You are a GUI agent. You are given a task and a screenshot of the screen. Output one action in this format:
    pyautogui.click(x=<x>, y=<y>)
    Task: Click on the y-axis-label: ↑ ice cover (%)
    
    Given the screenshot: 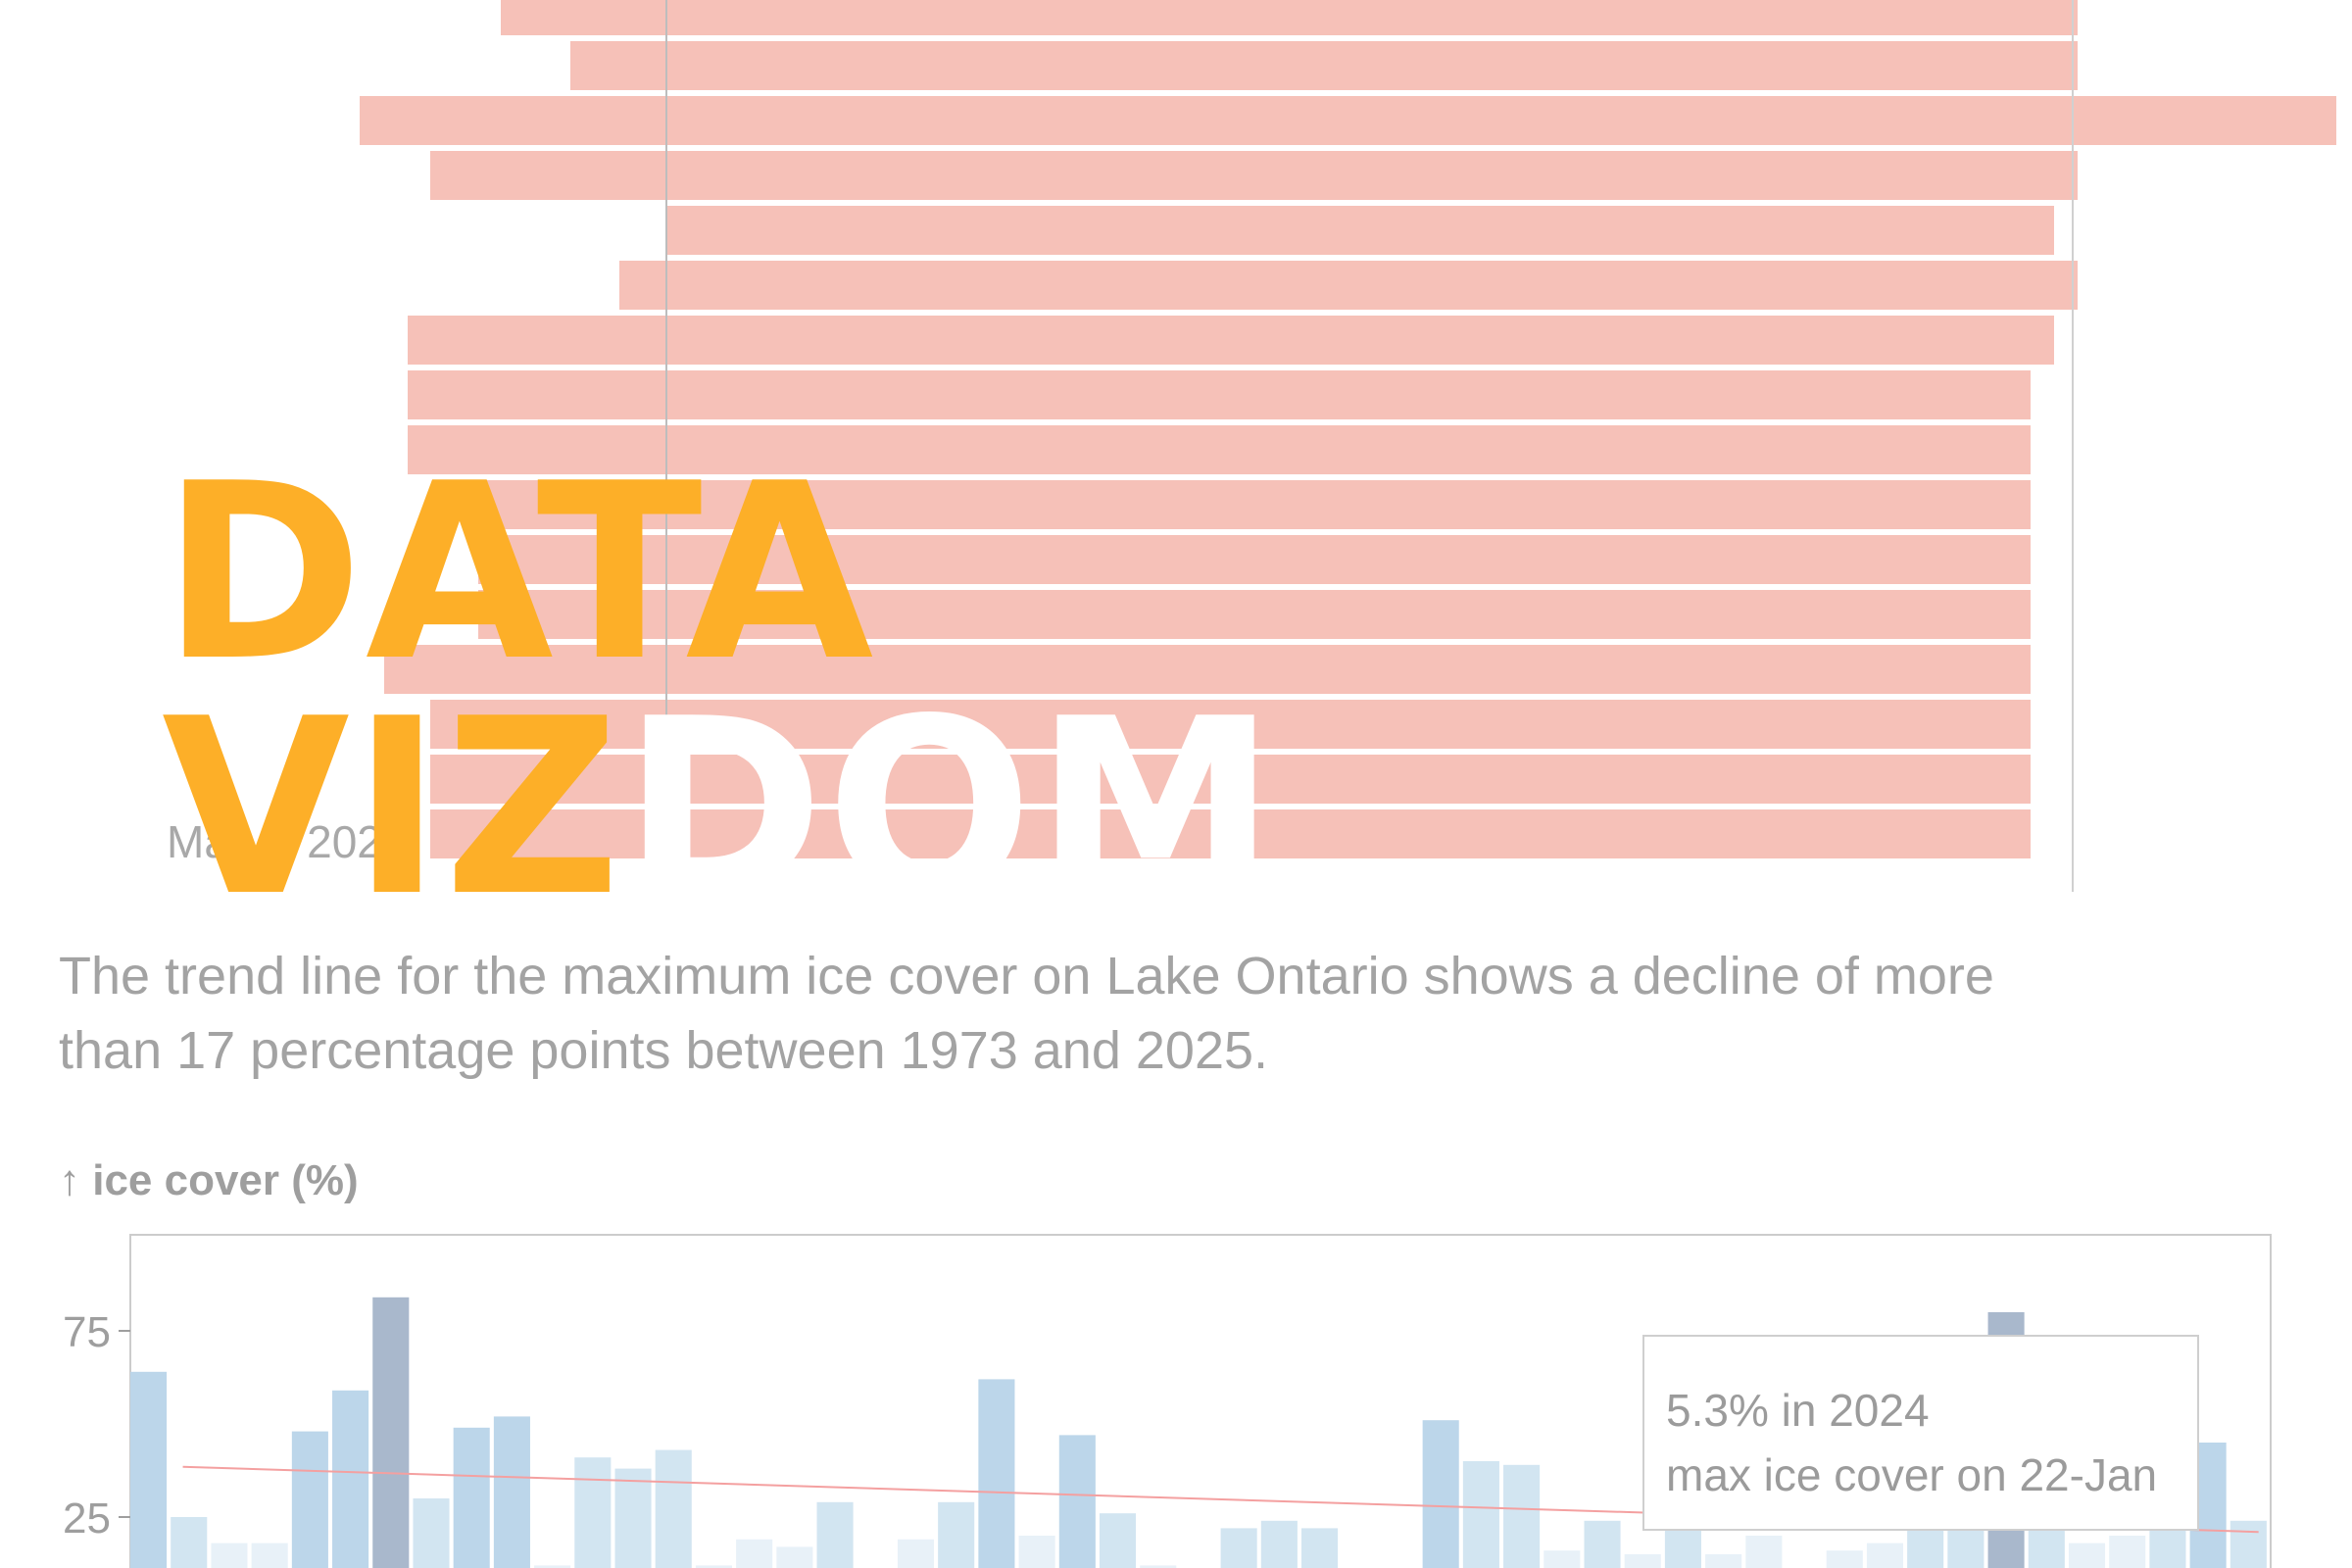 What is the action you would take?
    pyautogui.click(x=209, y=1180)
    